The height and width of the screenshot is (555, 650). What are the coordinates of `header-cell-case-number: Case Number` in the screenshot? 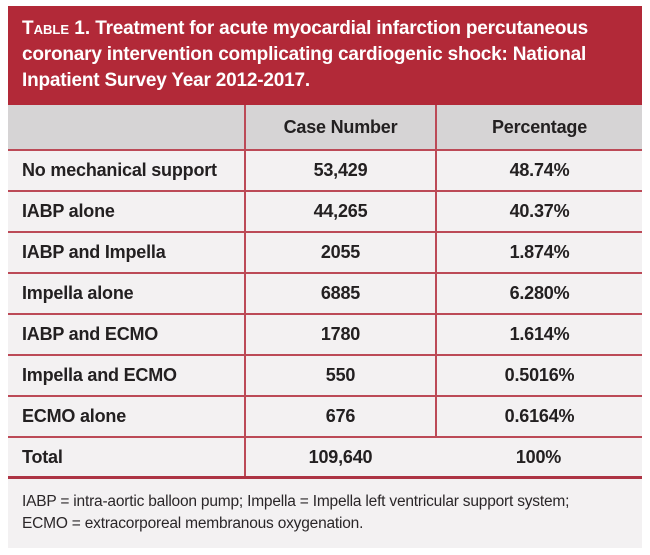 It's located at (339, 127).